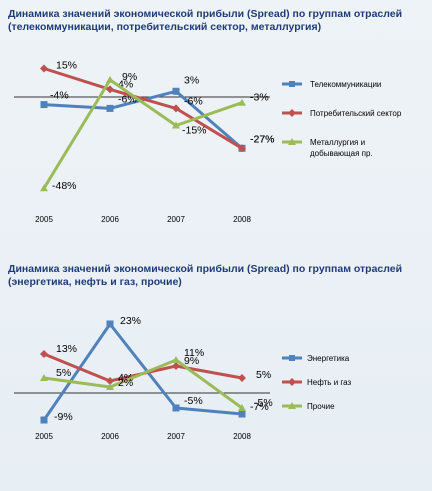  Describe the element at coordinates (193, 101) in the screenshot. I see `data-label: -6%` at that location.